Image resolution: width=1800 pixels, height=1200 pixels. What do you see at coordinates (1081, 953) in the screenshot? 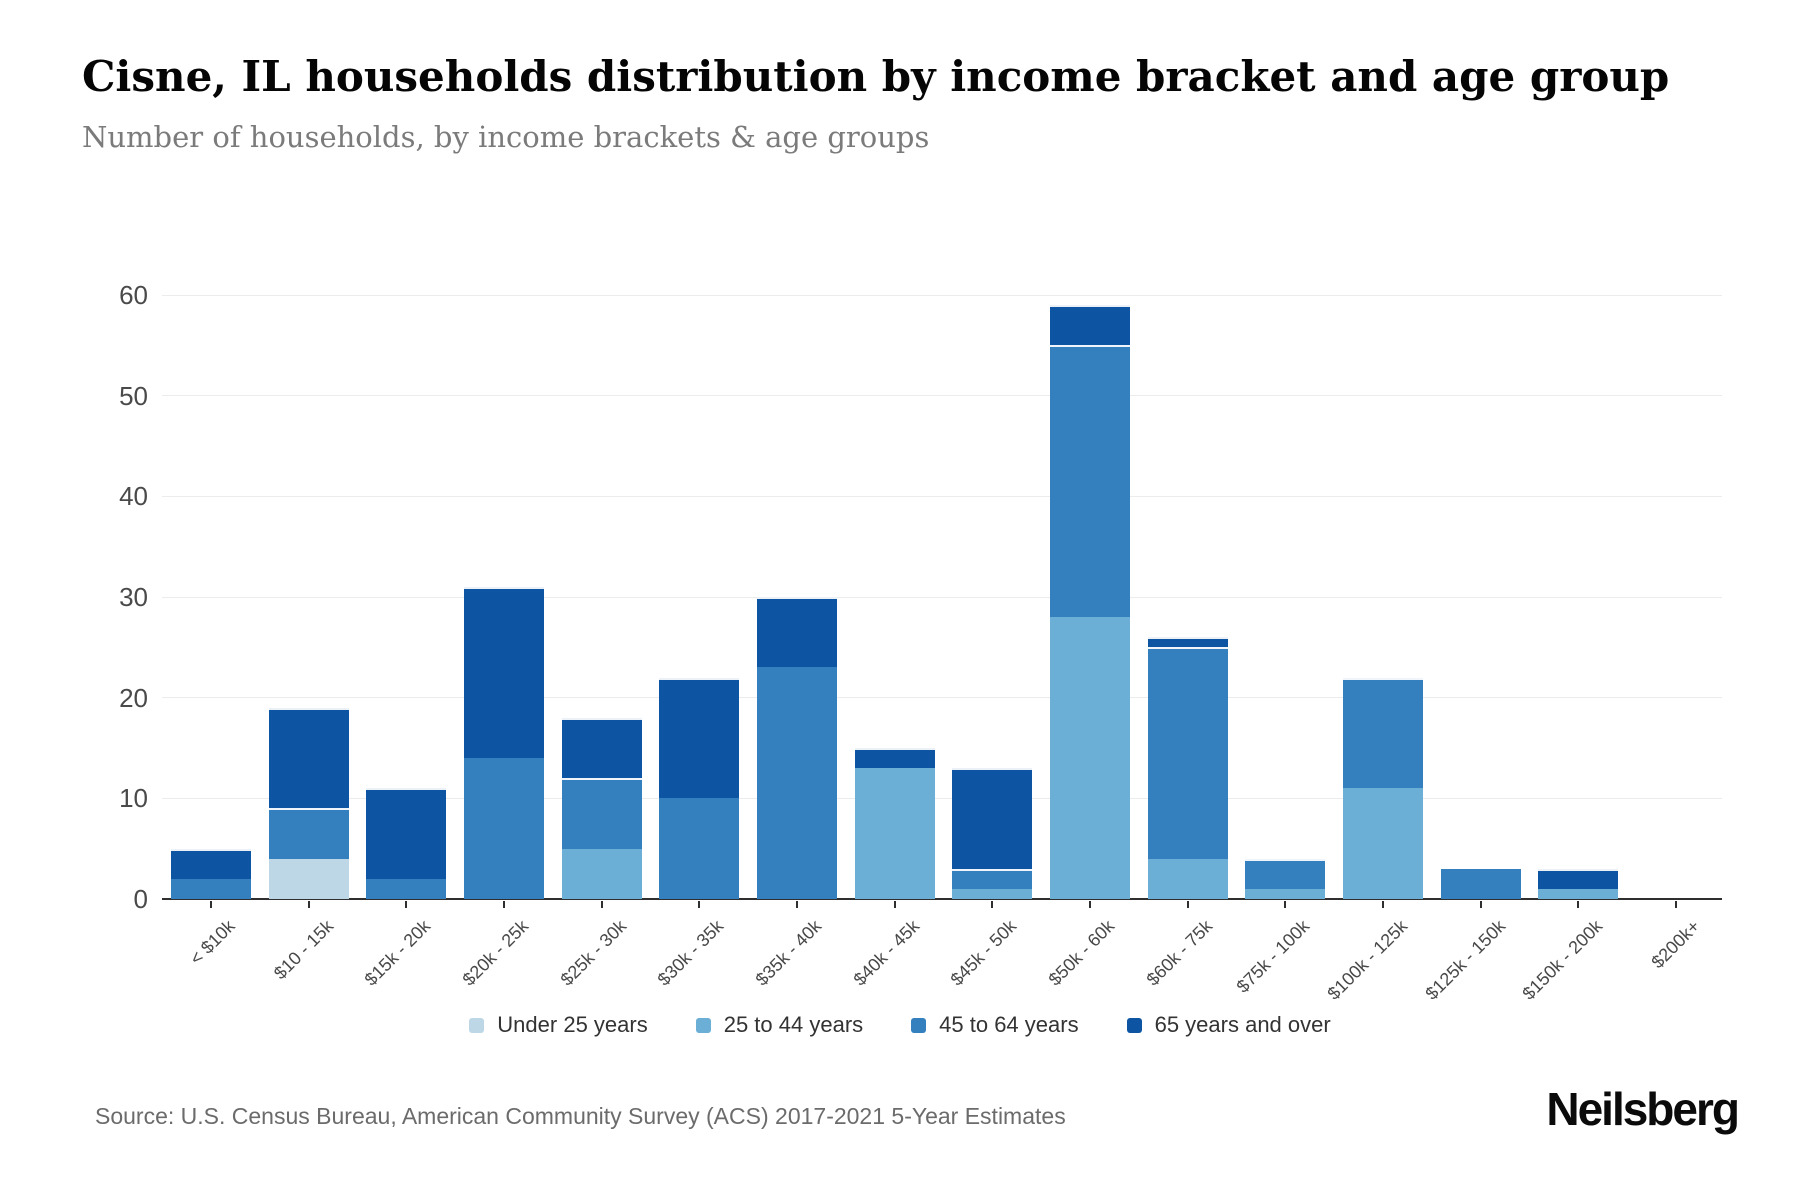
I see `x-axis-tick-label: $50k - 60k` at bounding box center [1081, 953].